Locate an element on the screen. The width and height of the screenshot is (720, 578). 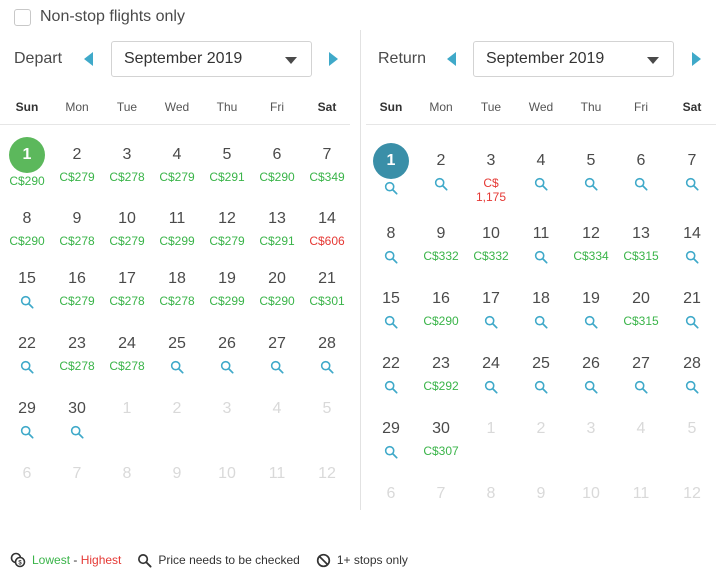
return-day-cell: 8 is located at coordinates (391, 242).